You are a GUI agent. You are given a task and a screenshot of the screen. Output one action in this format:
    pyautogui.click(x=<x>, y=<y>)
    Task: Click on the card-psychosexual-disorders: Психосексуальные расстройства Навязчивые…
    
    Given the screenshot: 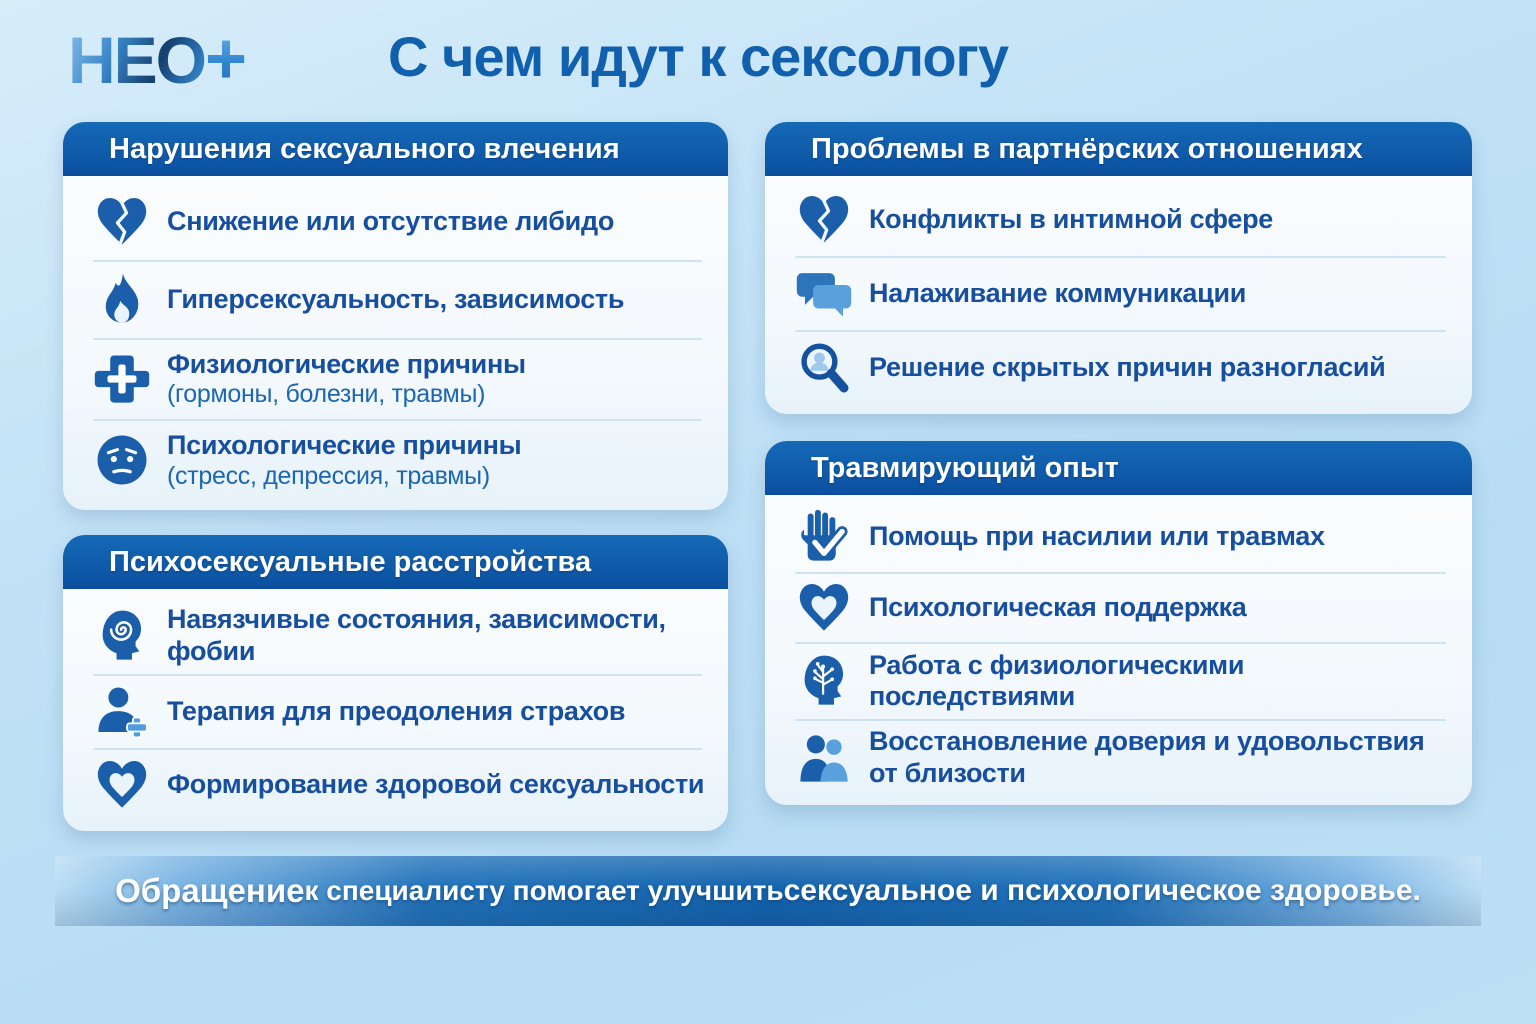 What is the action you would take?
    pyautogui.click(x=395, y=683)
    